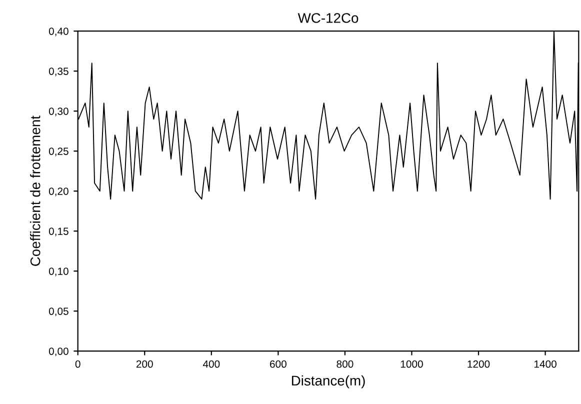  What do you see at coordinates (58, 312) in the screenshot?
I see `y-tick-label: 0,05` at bounding box center [58, 312].